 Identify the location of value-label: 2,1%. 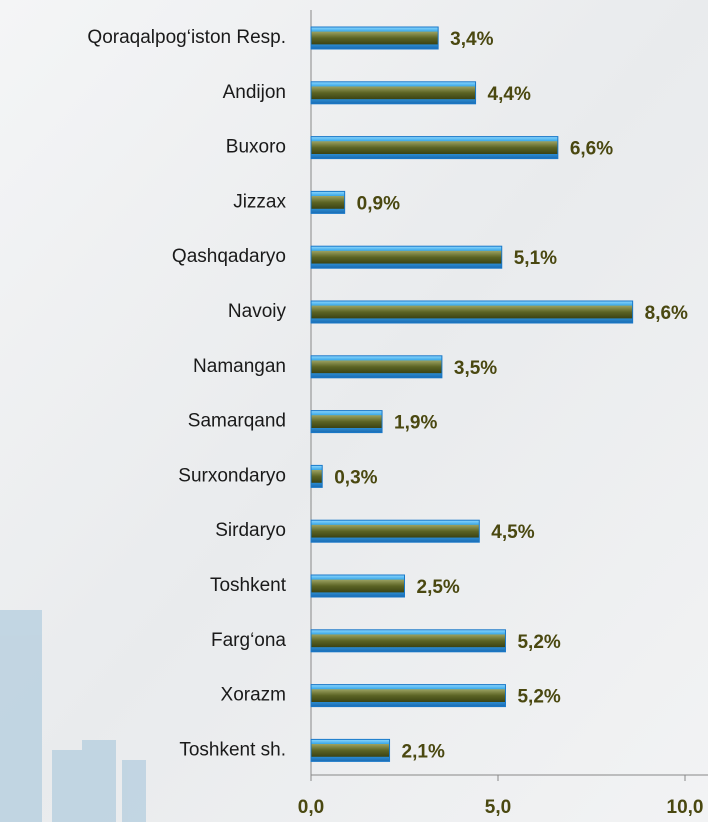
(423, 751).